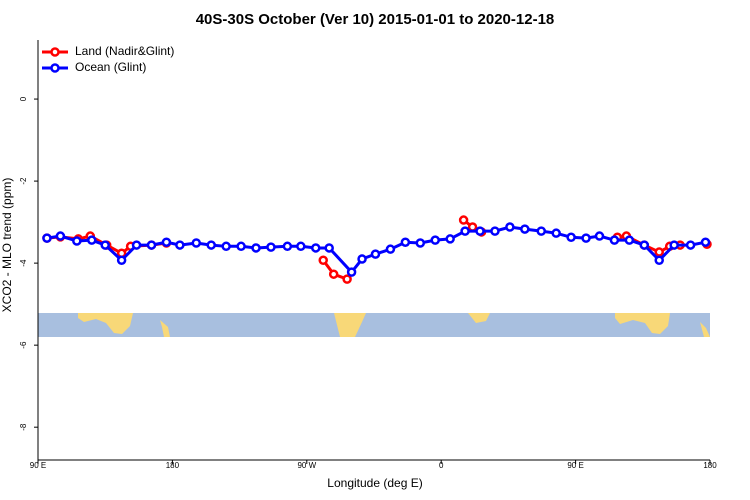  What do you see at coordinates (23, 345) in the screenshot?
I see `y-tick-label: -6` at bounding box center [23, 345].